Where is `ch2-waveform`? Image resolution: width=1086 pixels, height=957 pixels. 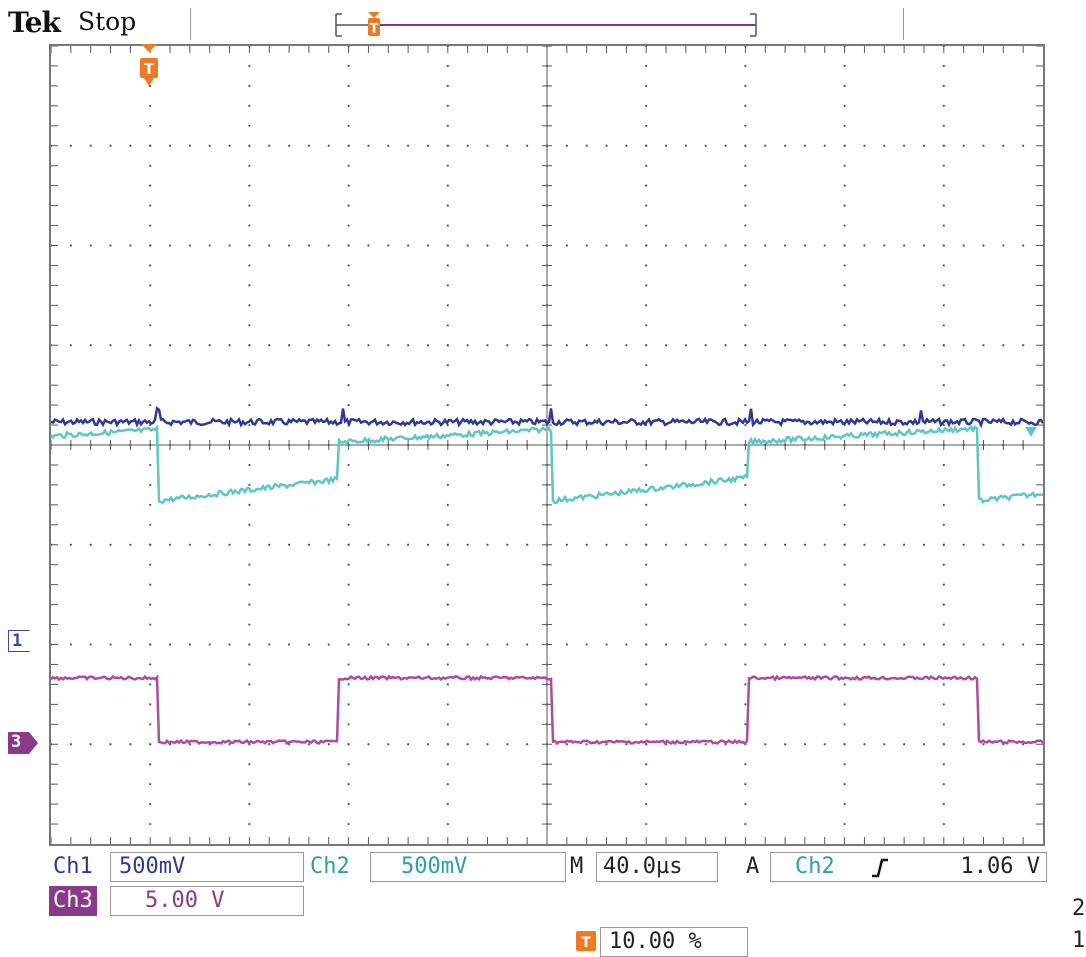
ch2-waveform is located at coordinates (547, 464).